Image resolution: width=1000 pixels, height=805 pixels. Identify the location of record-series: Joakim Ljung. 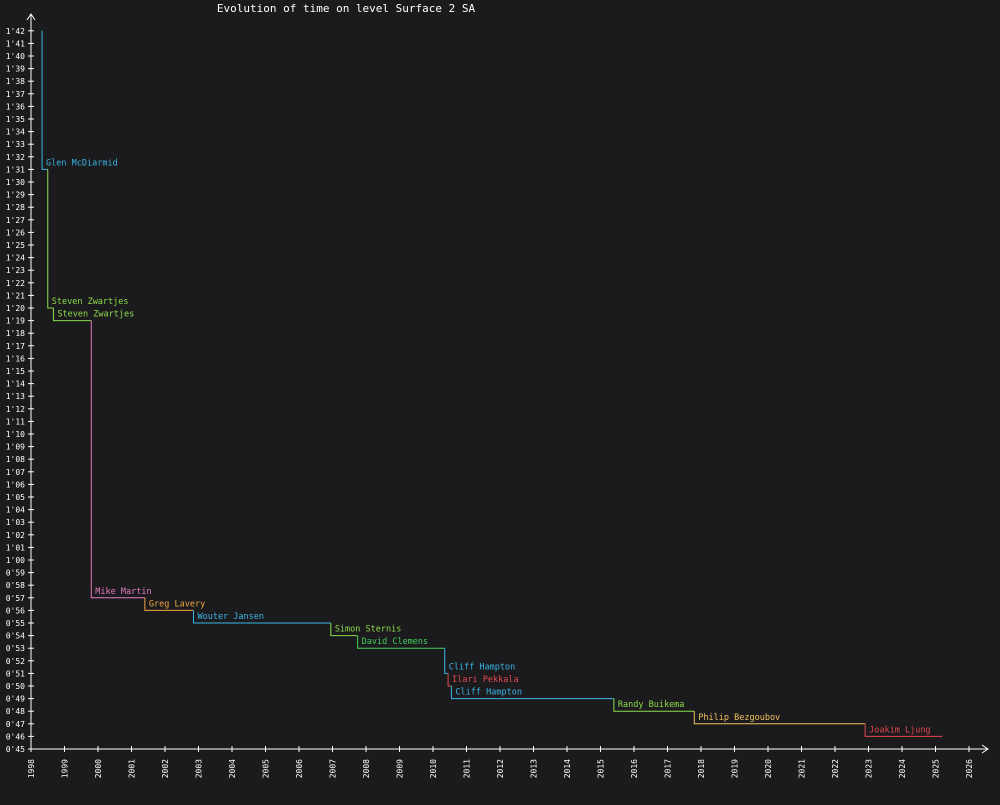
(903, 730).